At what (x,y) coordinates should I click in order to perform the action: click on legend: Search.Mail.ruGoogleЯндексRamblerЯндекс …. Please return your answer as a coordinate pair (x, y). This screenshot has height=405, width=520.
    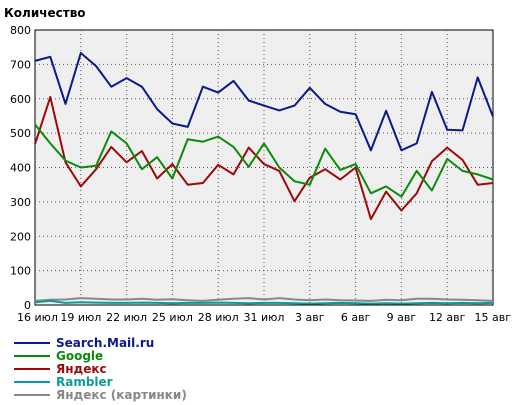
    Looking at the image, I should click on (100, 369).